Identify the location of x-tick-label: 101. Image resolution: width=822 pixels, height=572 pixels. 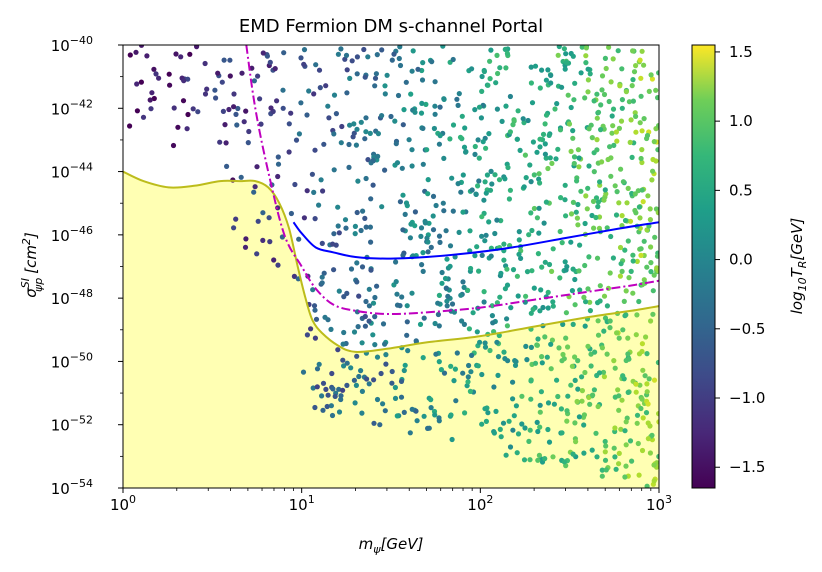
(302, 503).